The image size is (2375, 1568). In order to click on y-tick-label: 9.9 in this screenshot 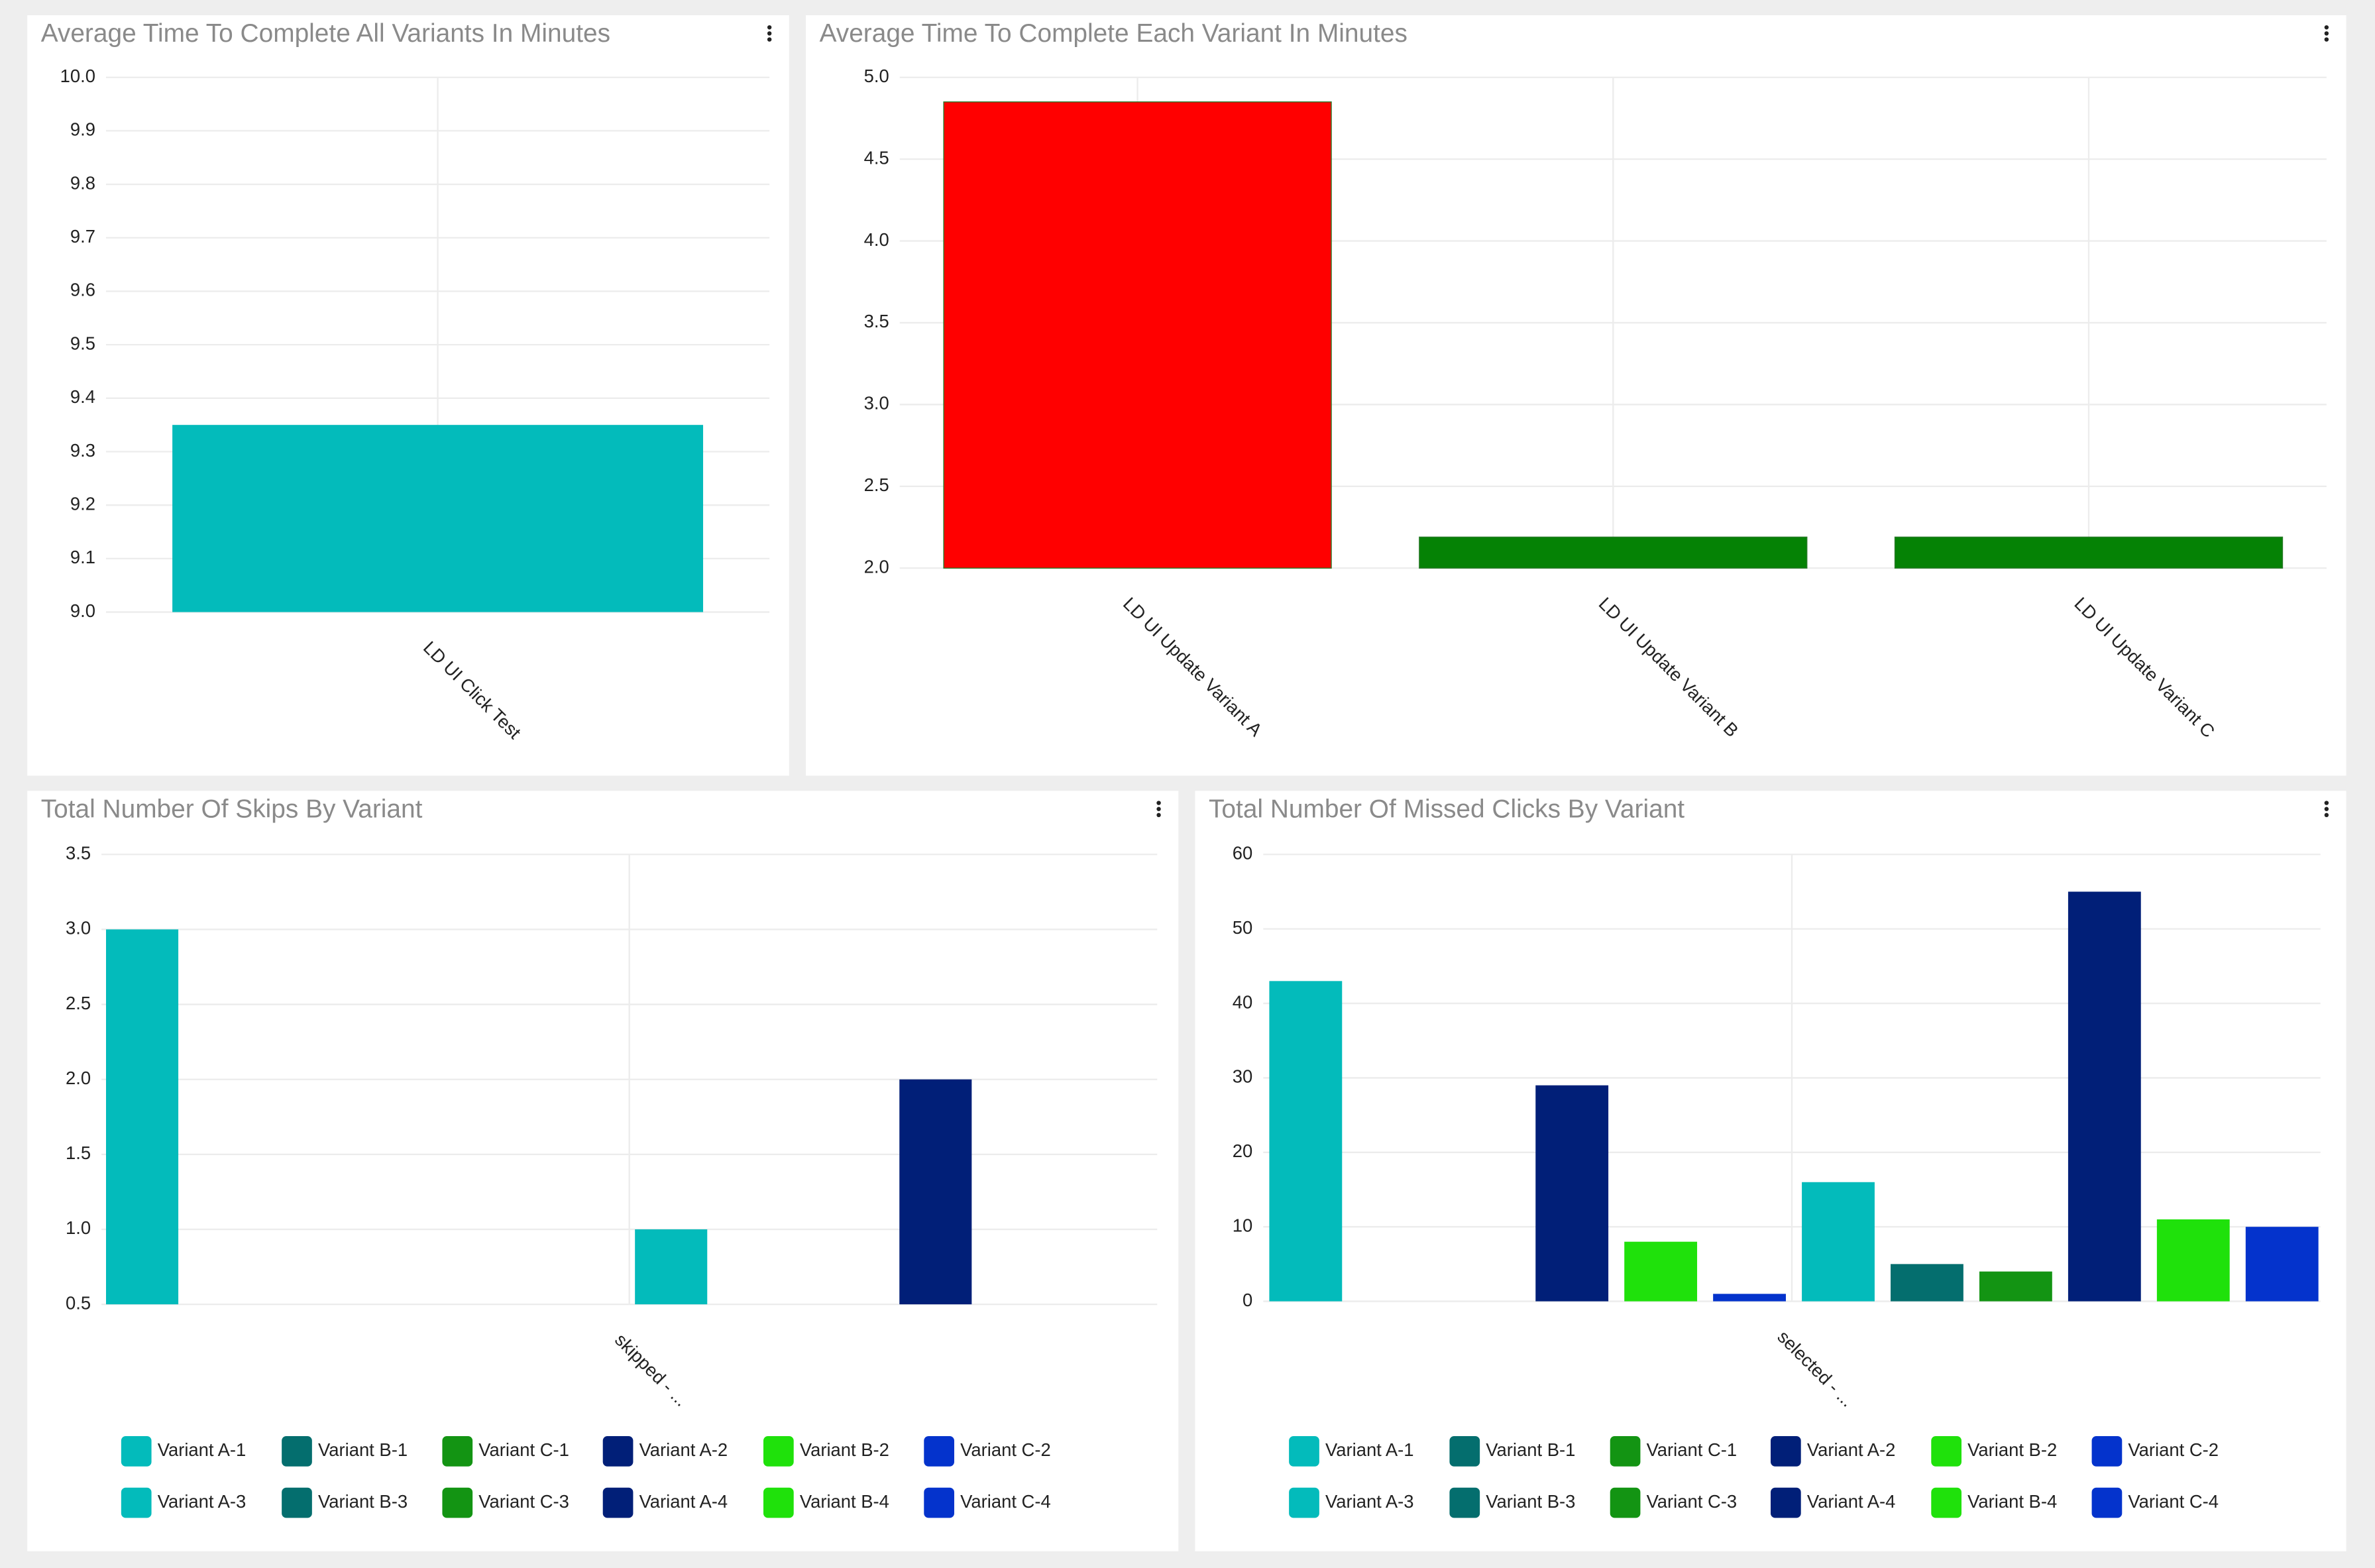, I will do `click(82, 129)`.